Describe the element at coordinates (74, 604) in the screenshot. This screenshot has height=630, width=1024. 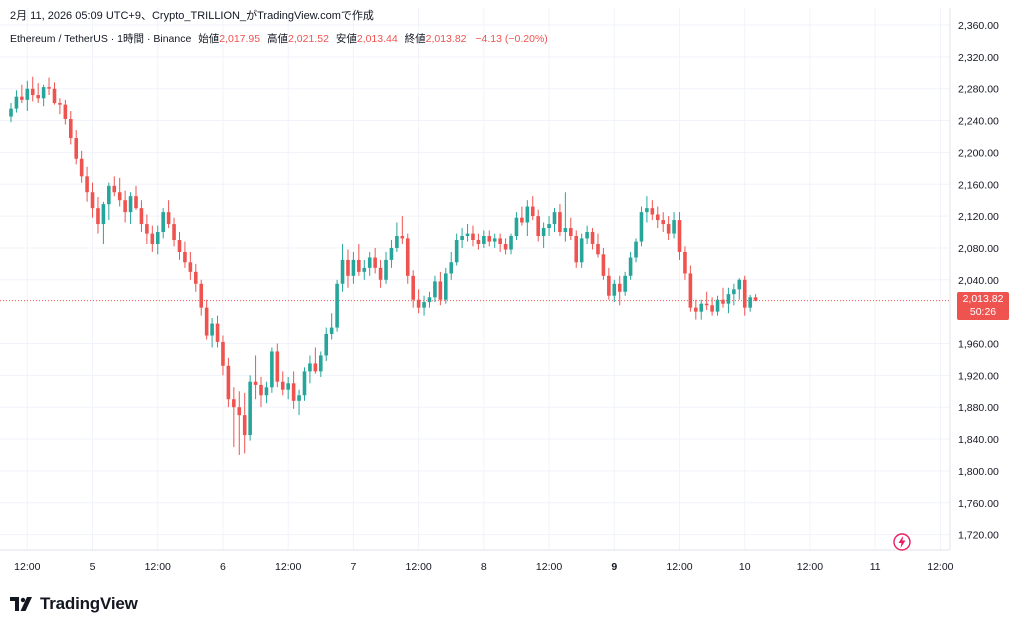
I see `brand: TradingView` at that location.